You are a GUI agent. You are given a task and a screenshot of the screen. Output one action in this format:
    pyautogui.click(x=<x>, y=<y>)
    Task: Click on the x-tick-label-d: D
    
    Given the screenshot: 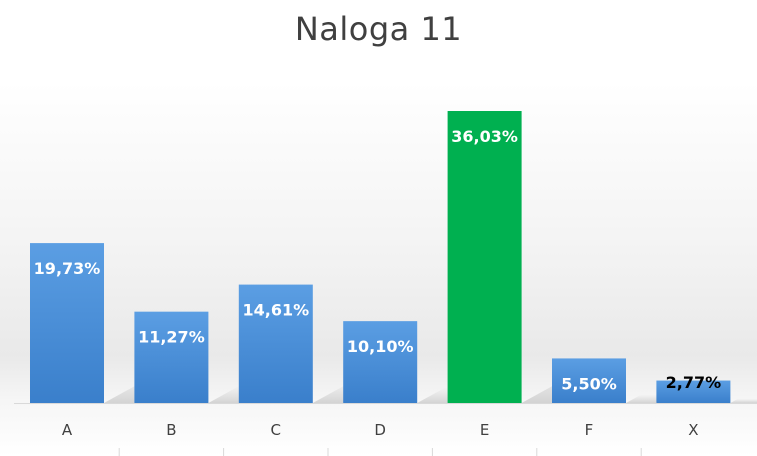 What is the action you would take?
    pyautogui.click(x=380, y=430)
    